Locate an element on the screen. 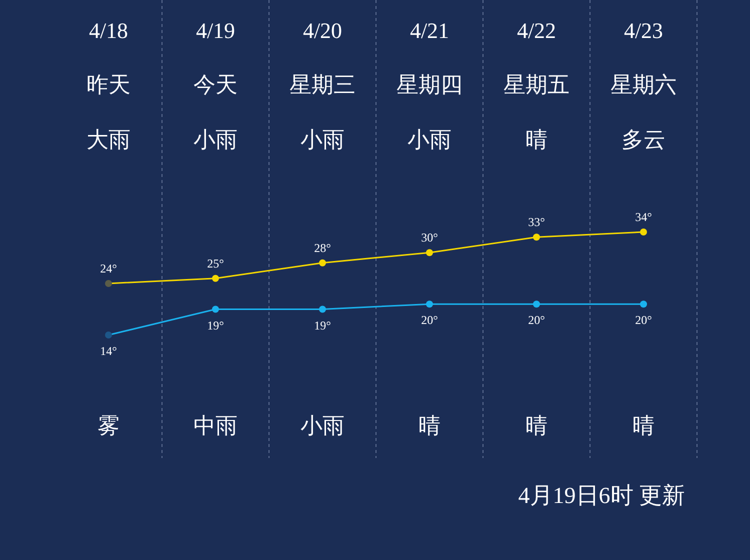 This screenshot has height=560, width=750. text: 星期六 is located at coordinates (643, 84).